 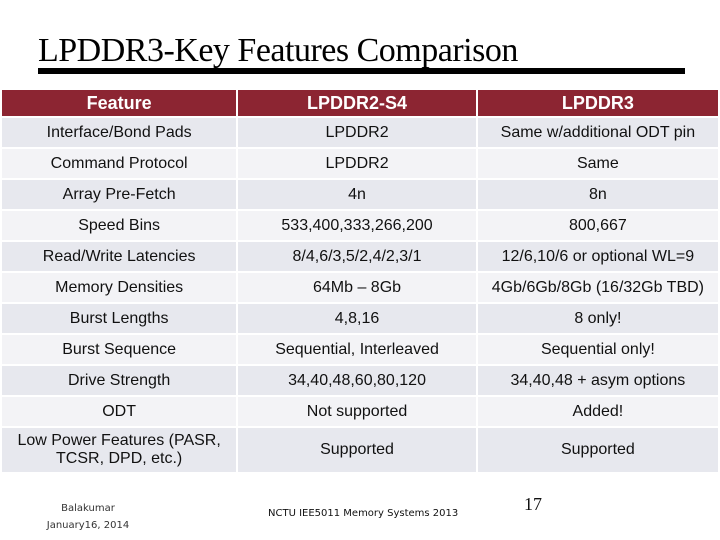 What do you see at coordinates (361, 71) in the screenshot?
I see `title-underline` at bounding box center [361, 71].